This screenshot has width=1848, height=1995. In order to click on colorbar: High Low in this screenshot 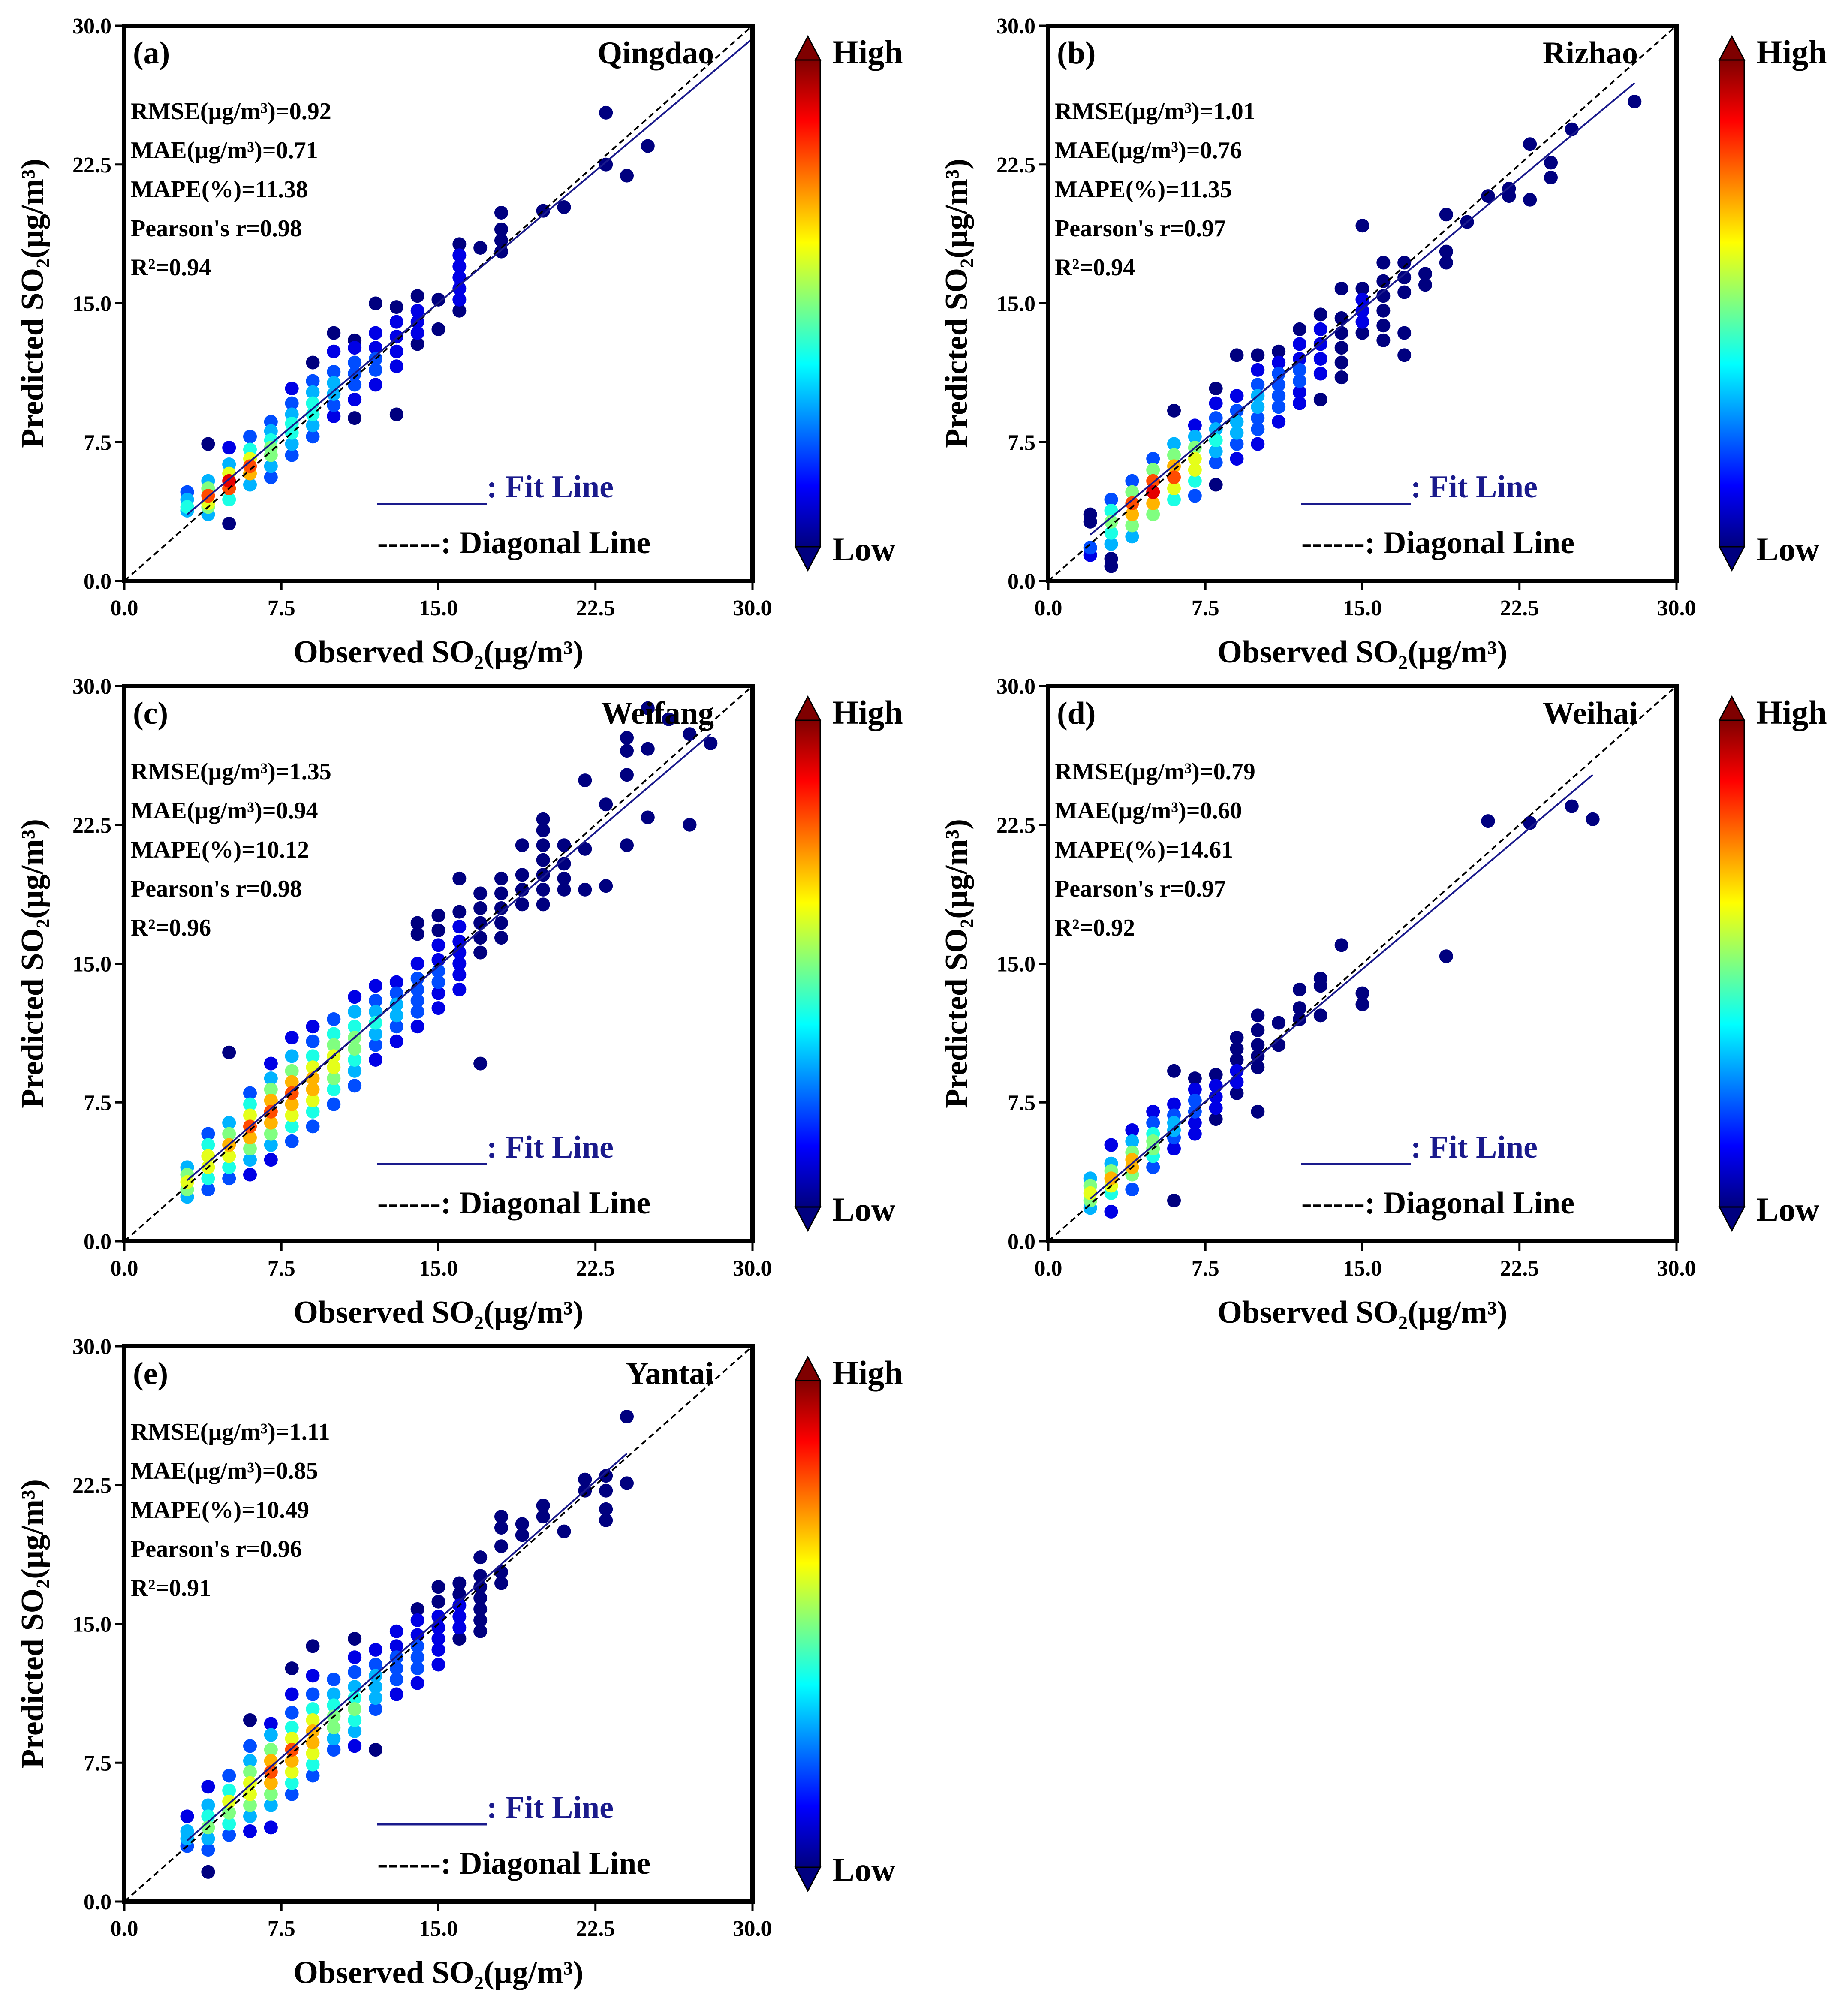, I will do `click(848, 1623)`.